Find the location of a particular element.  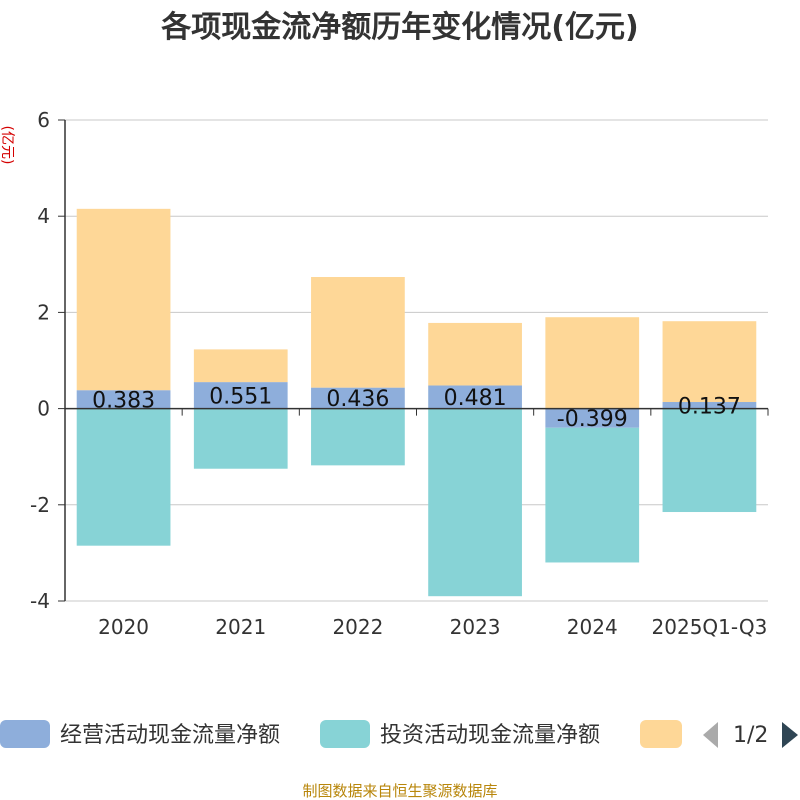

legend-swatch-operating is located at coordinates (25, 734).